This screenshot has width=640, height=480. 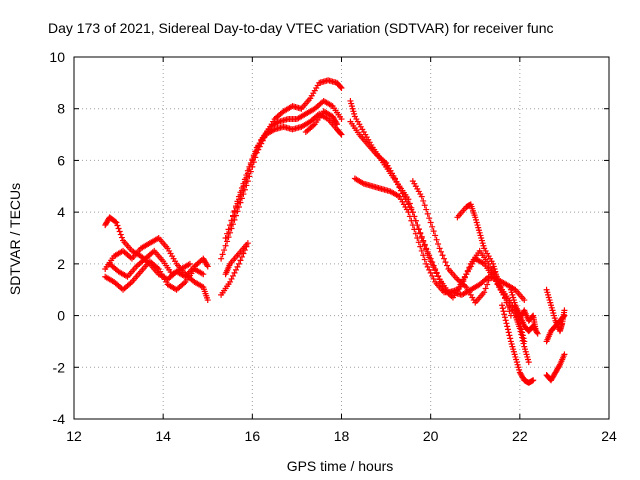 I want to click on y-tick-label: -4, so click(x=59, y=419).